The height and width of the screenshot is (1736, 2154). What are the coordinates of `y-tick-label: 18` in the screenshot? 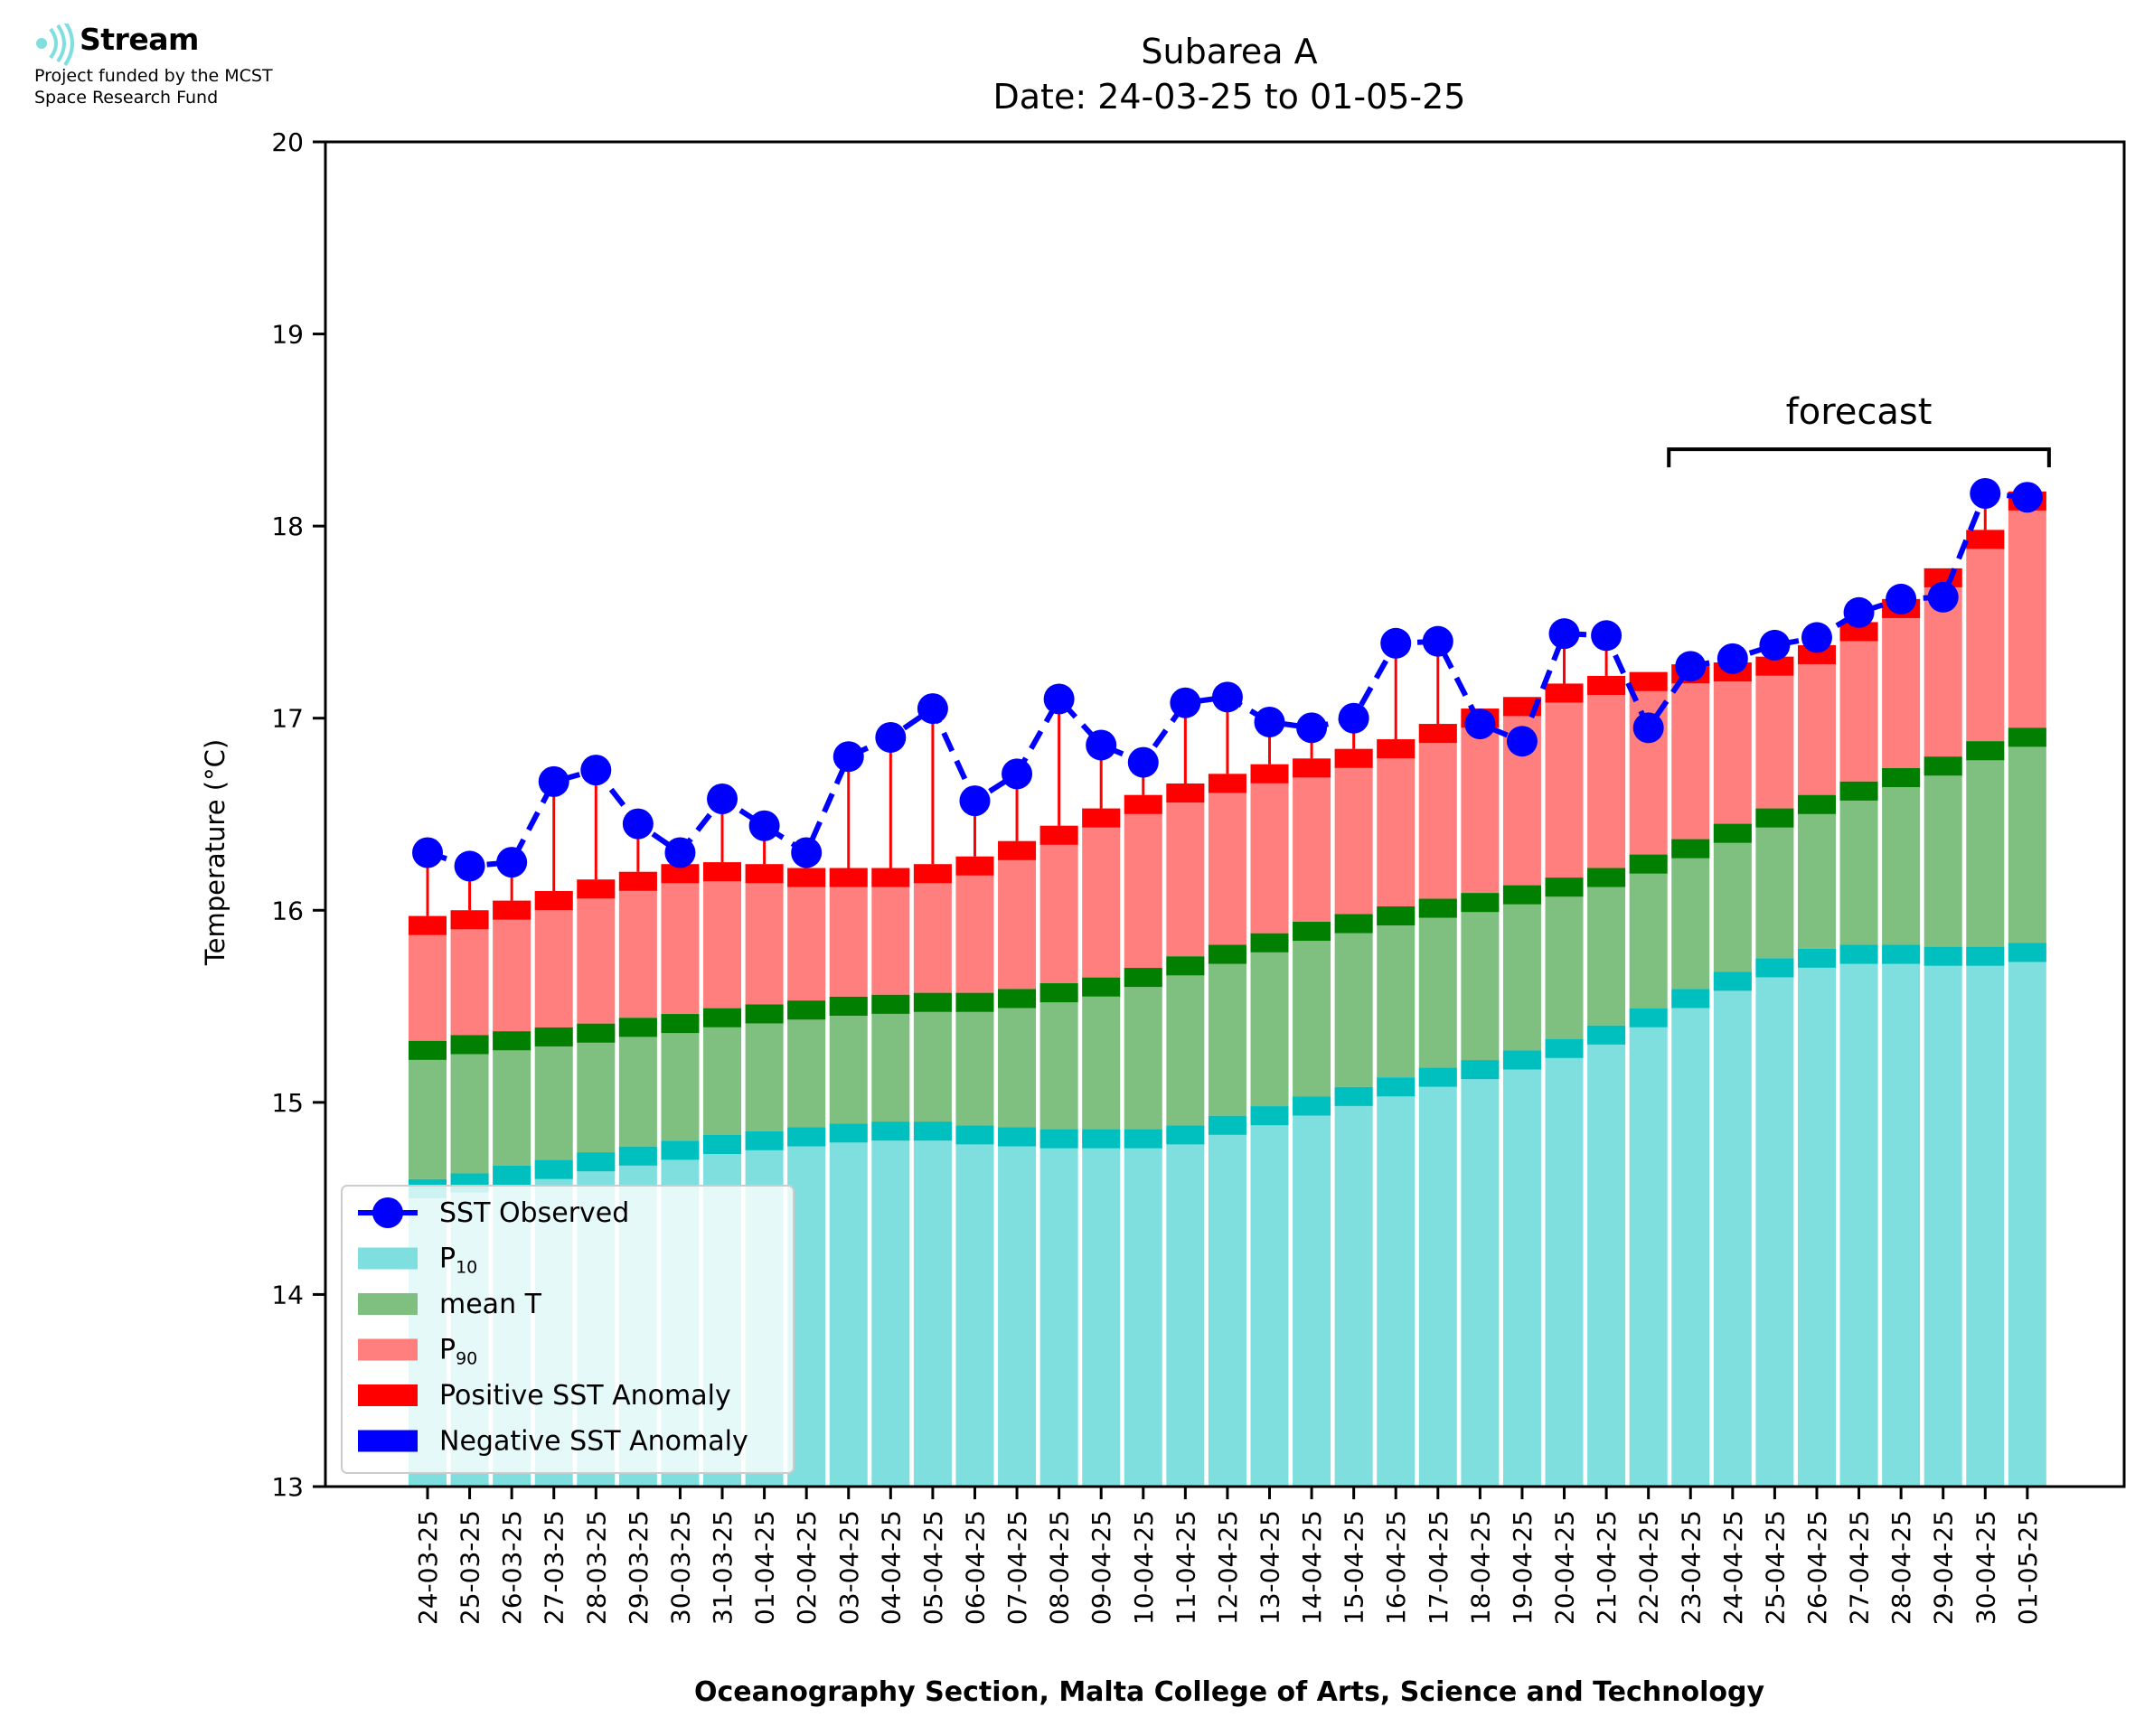 It's located at (287, 526).